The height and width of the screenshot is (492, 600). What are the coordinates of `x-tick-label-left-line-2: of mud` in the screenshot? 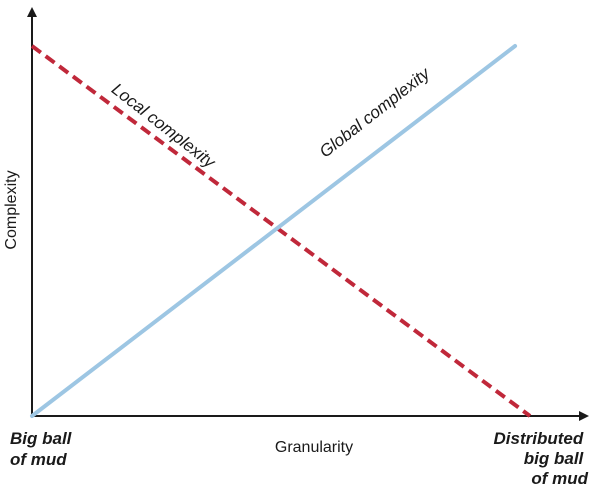 It's located at (38, 459).